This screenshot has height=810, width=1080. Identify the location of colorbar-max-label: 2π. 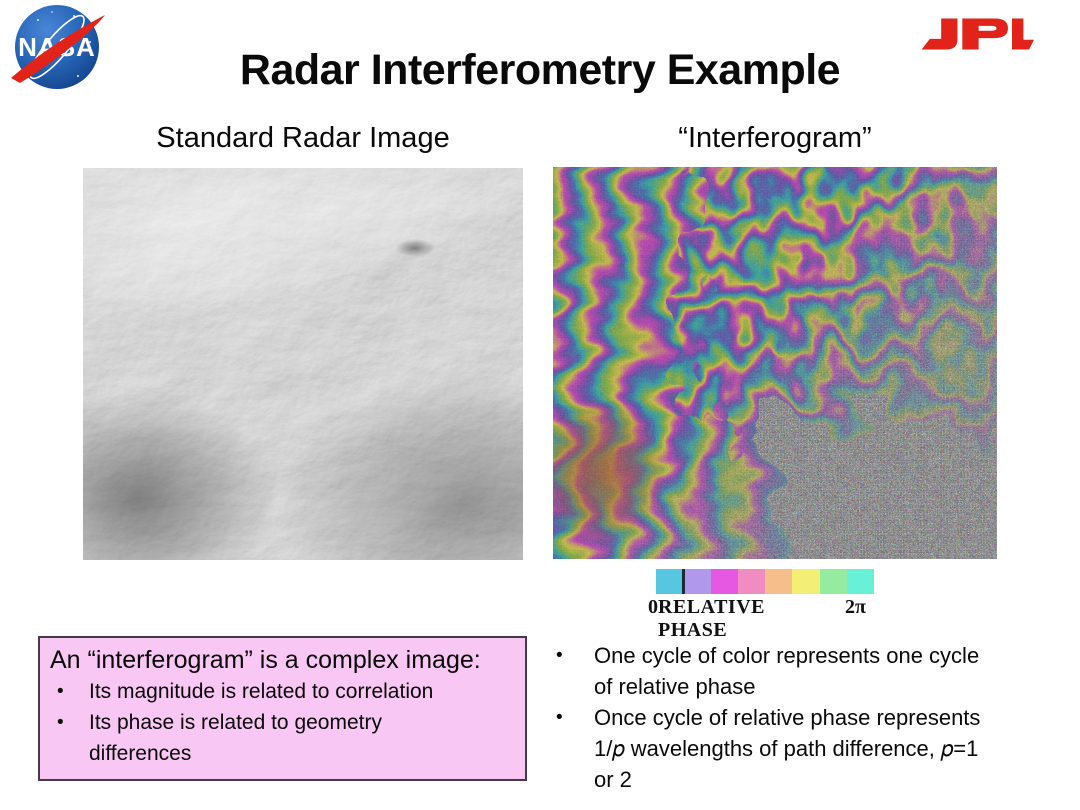
(855, 607).